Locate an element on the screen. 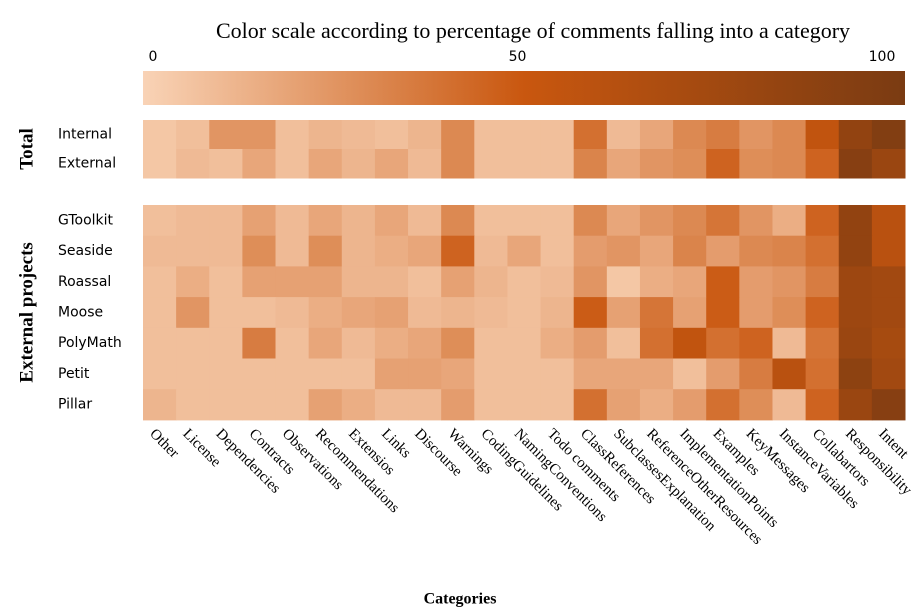 The width and height of the screenshot is (922, 611). x-axis-label: Categories is located at coordinates (460, 599).